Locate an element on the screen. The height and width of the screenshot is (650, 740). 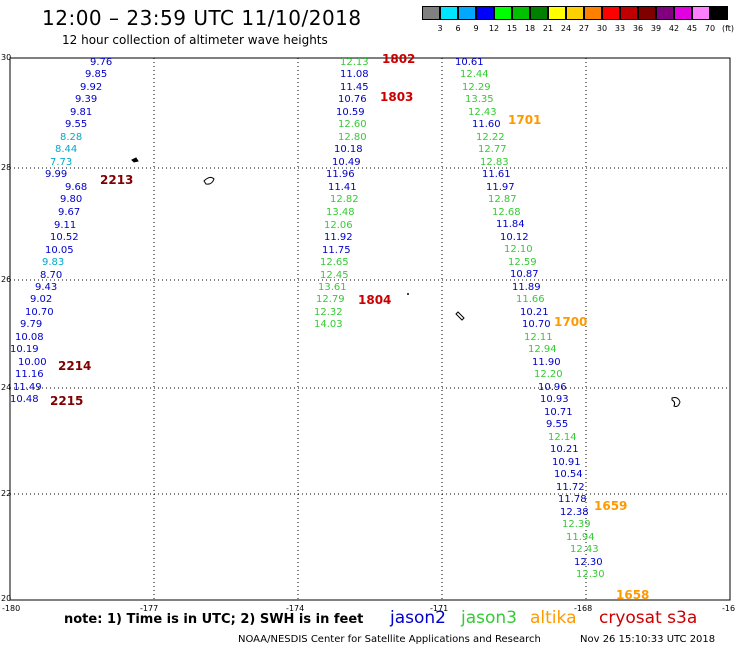
scale-label: 30 is located at coordinates (602, 28).